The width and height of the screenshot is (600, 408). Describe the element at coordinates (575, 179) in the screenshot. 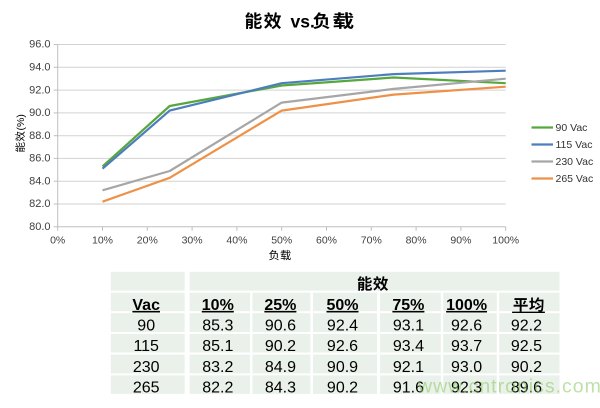

I see `svg-text: 265 Vac` at that location.